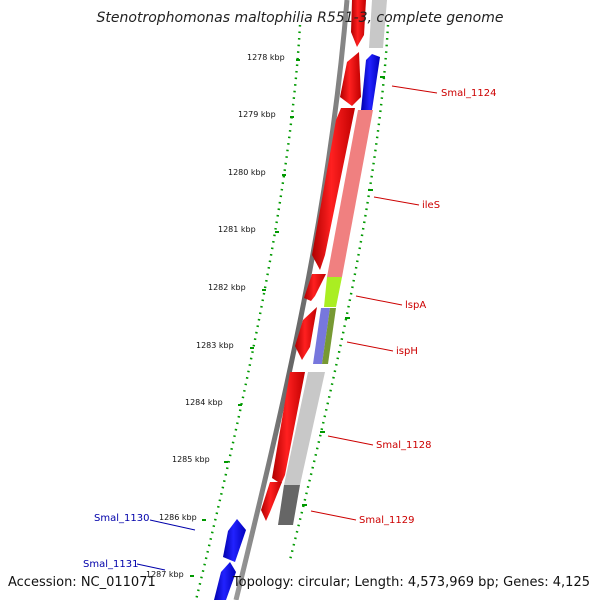 The height and width of the screenshot is (600, 600). What do you see at coordinates (370, 82) in the screenshot?
I see `gene-arrow-smal1124-blue` at bounding box center [370, 82].